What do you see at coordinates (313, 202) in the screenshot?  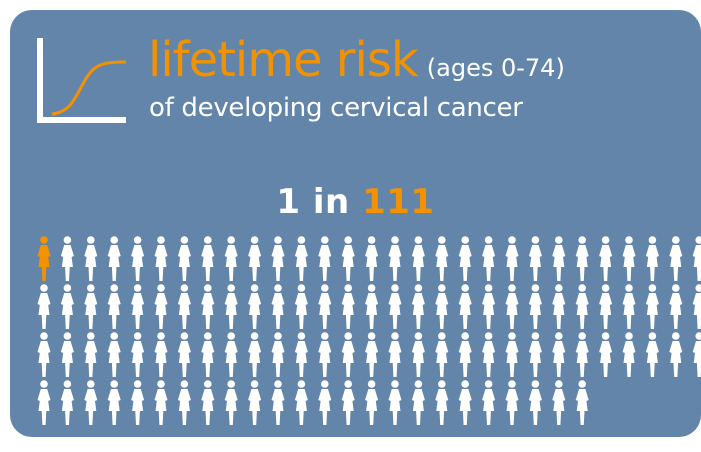 I see `ratio-prefix: 1 in` at bounding box center [313, 202].